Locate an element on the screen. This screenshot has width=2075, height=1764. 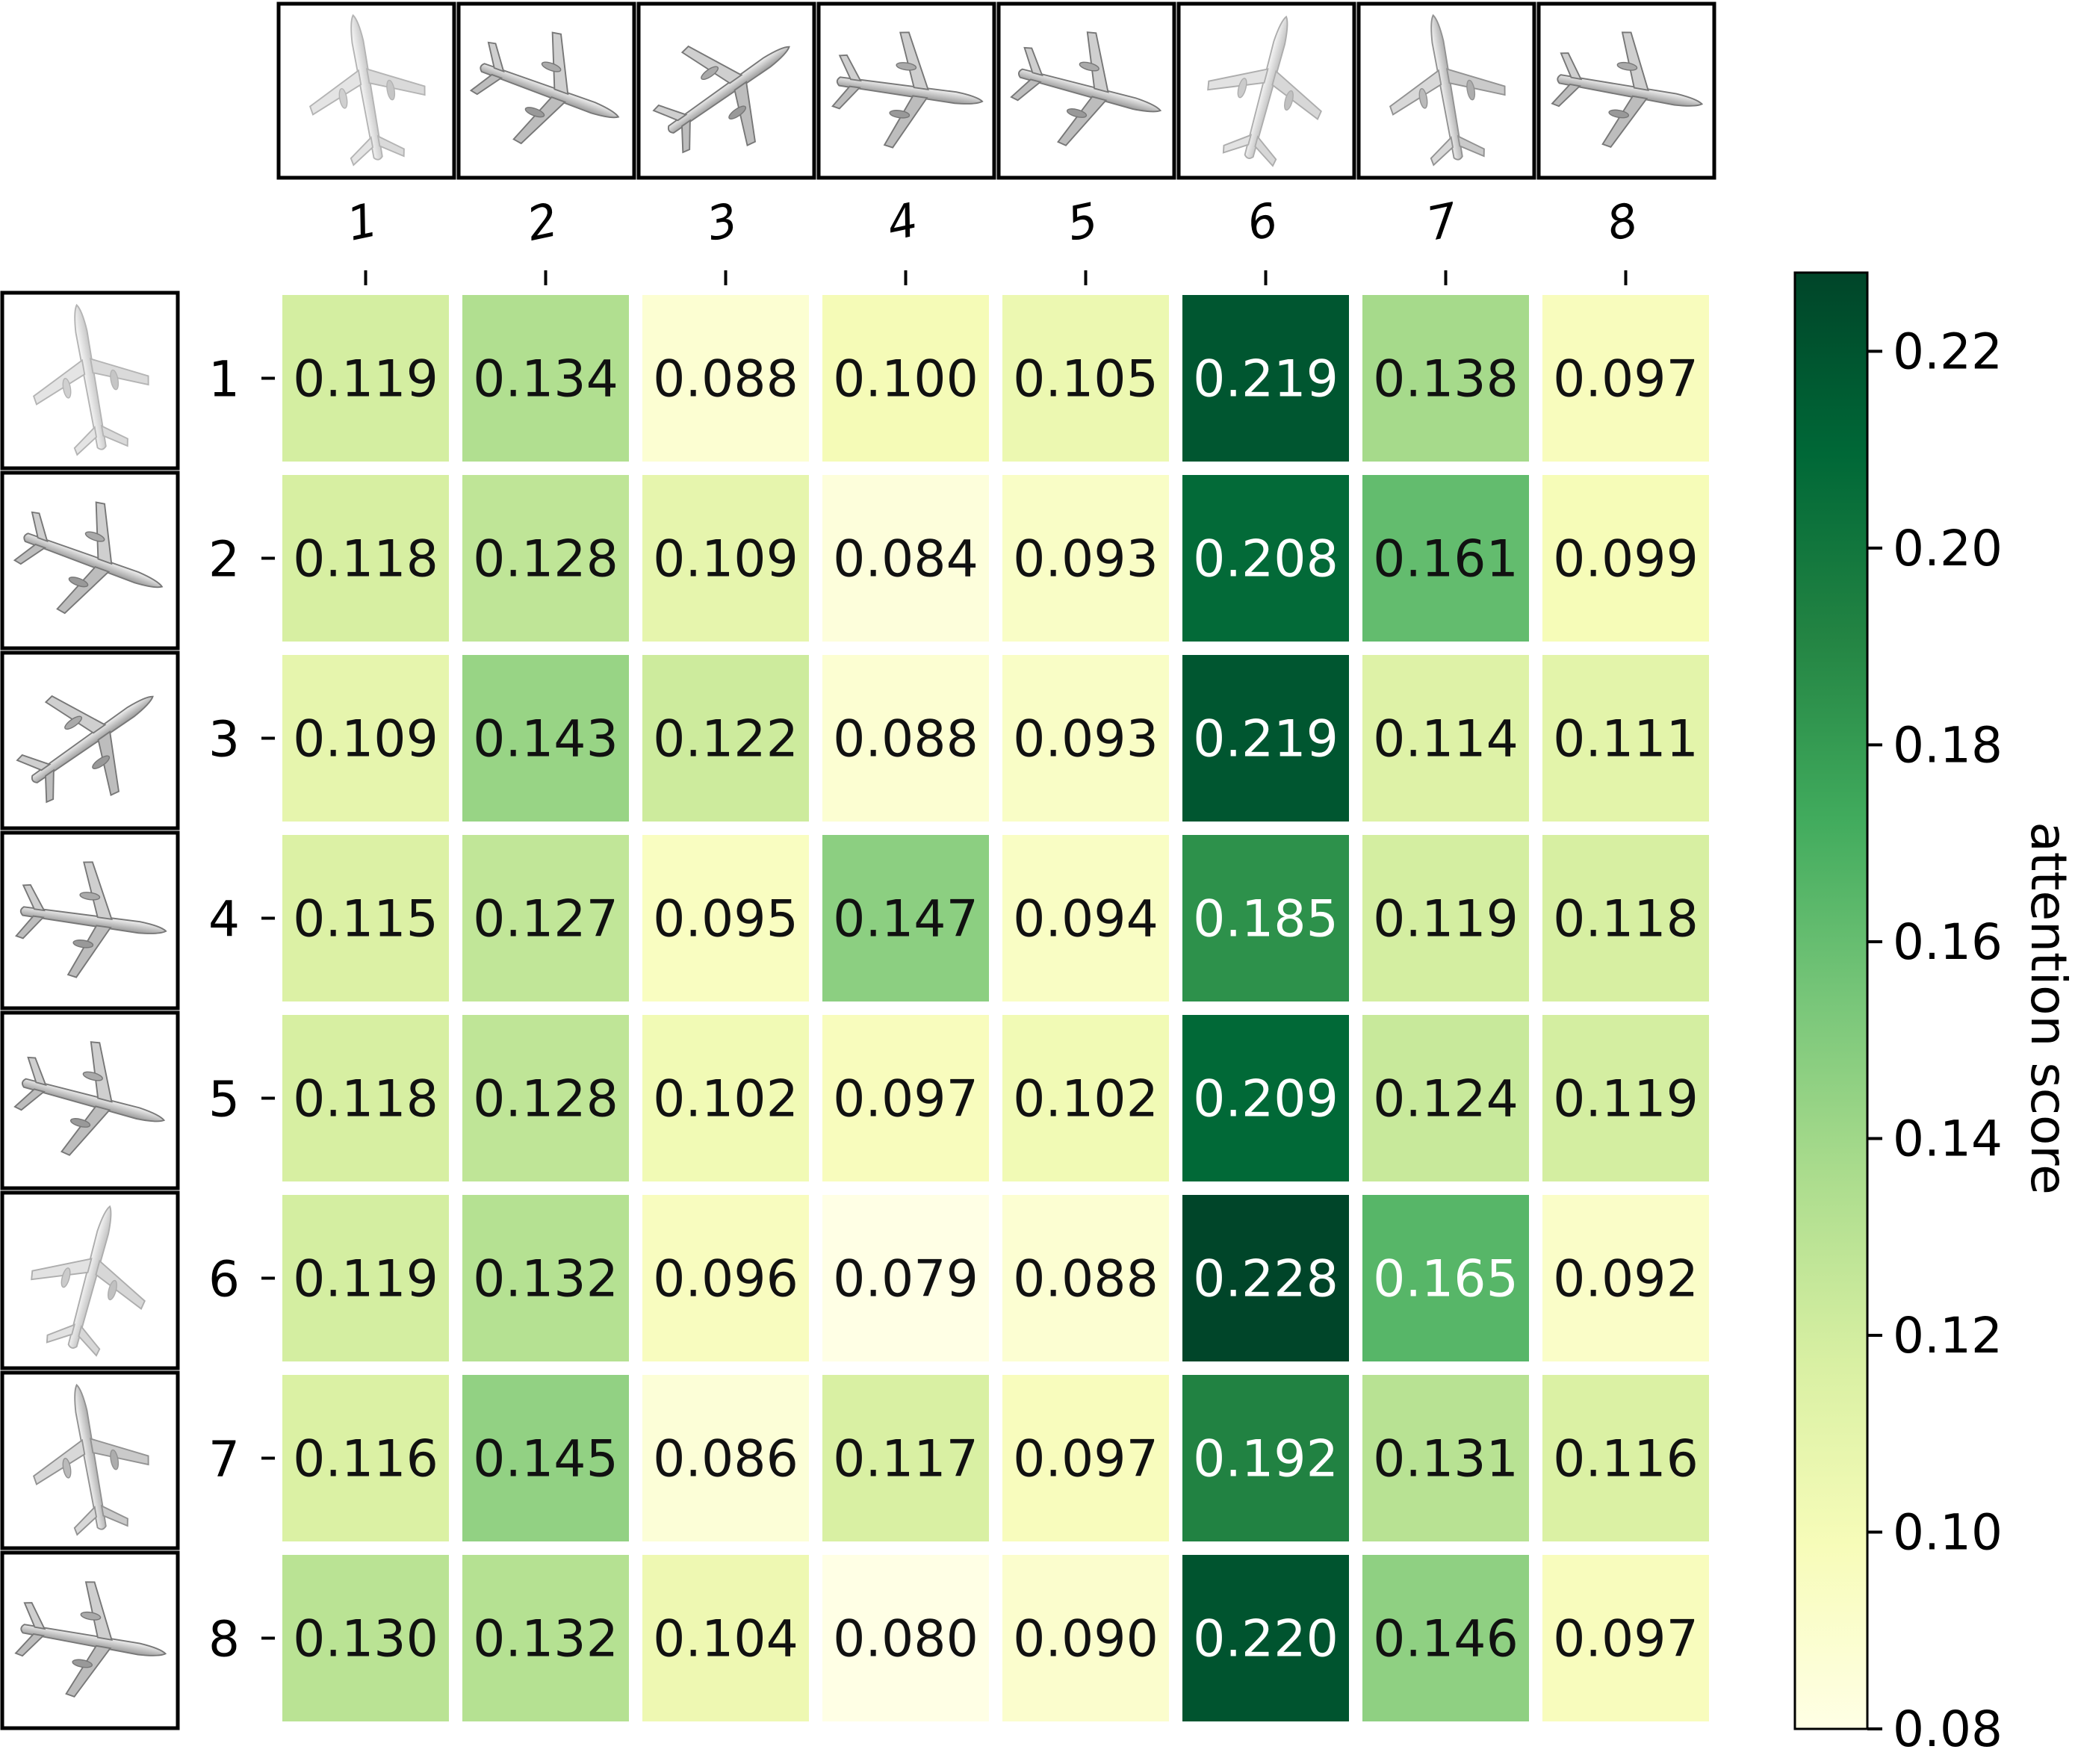
cell-value-label: 0.084 is located at coordinates (905, 559).